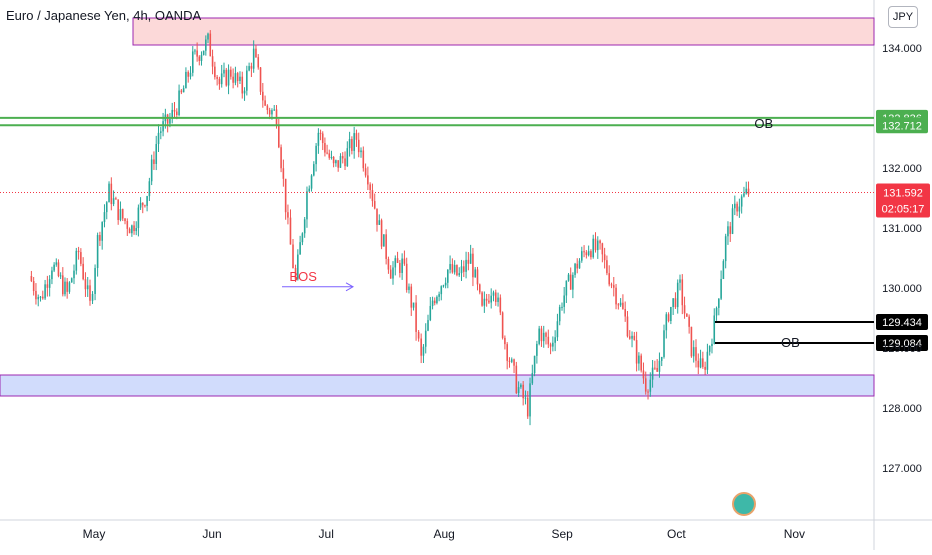  Describe the element at coordinates (790, 342) in the screenshot. I see `annotation-1: OB` at that location.